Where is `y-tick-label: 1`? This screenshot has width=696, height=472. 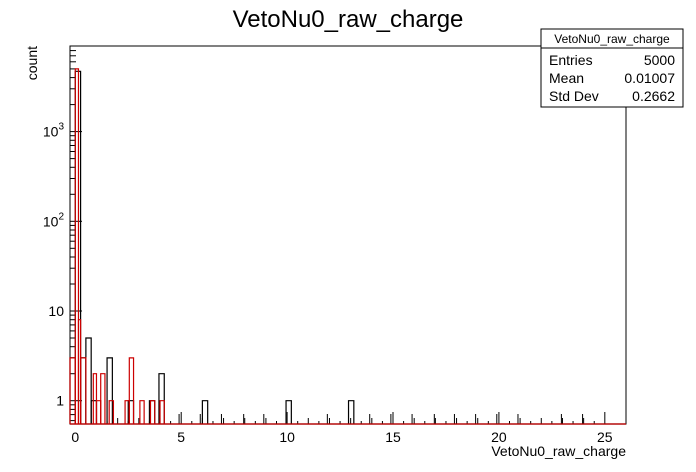
y-tick-label: 1 is located at coordinates (60, 401).